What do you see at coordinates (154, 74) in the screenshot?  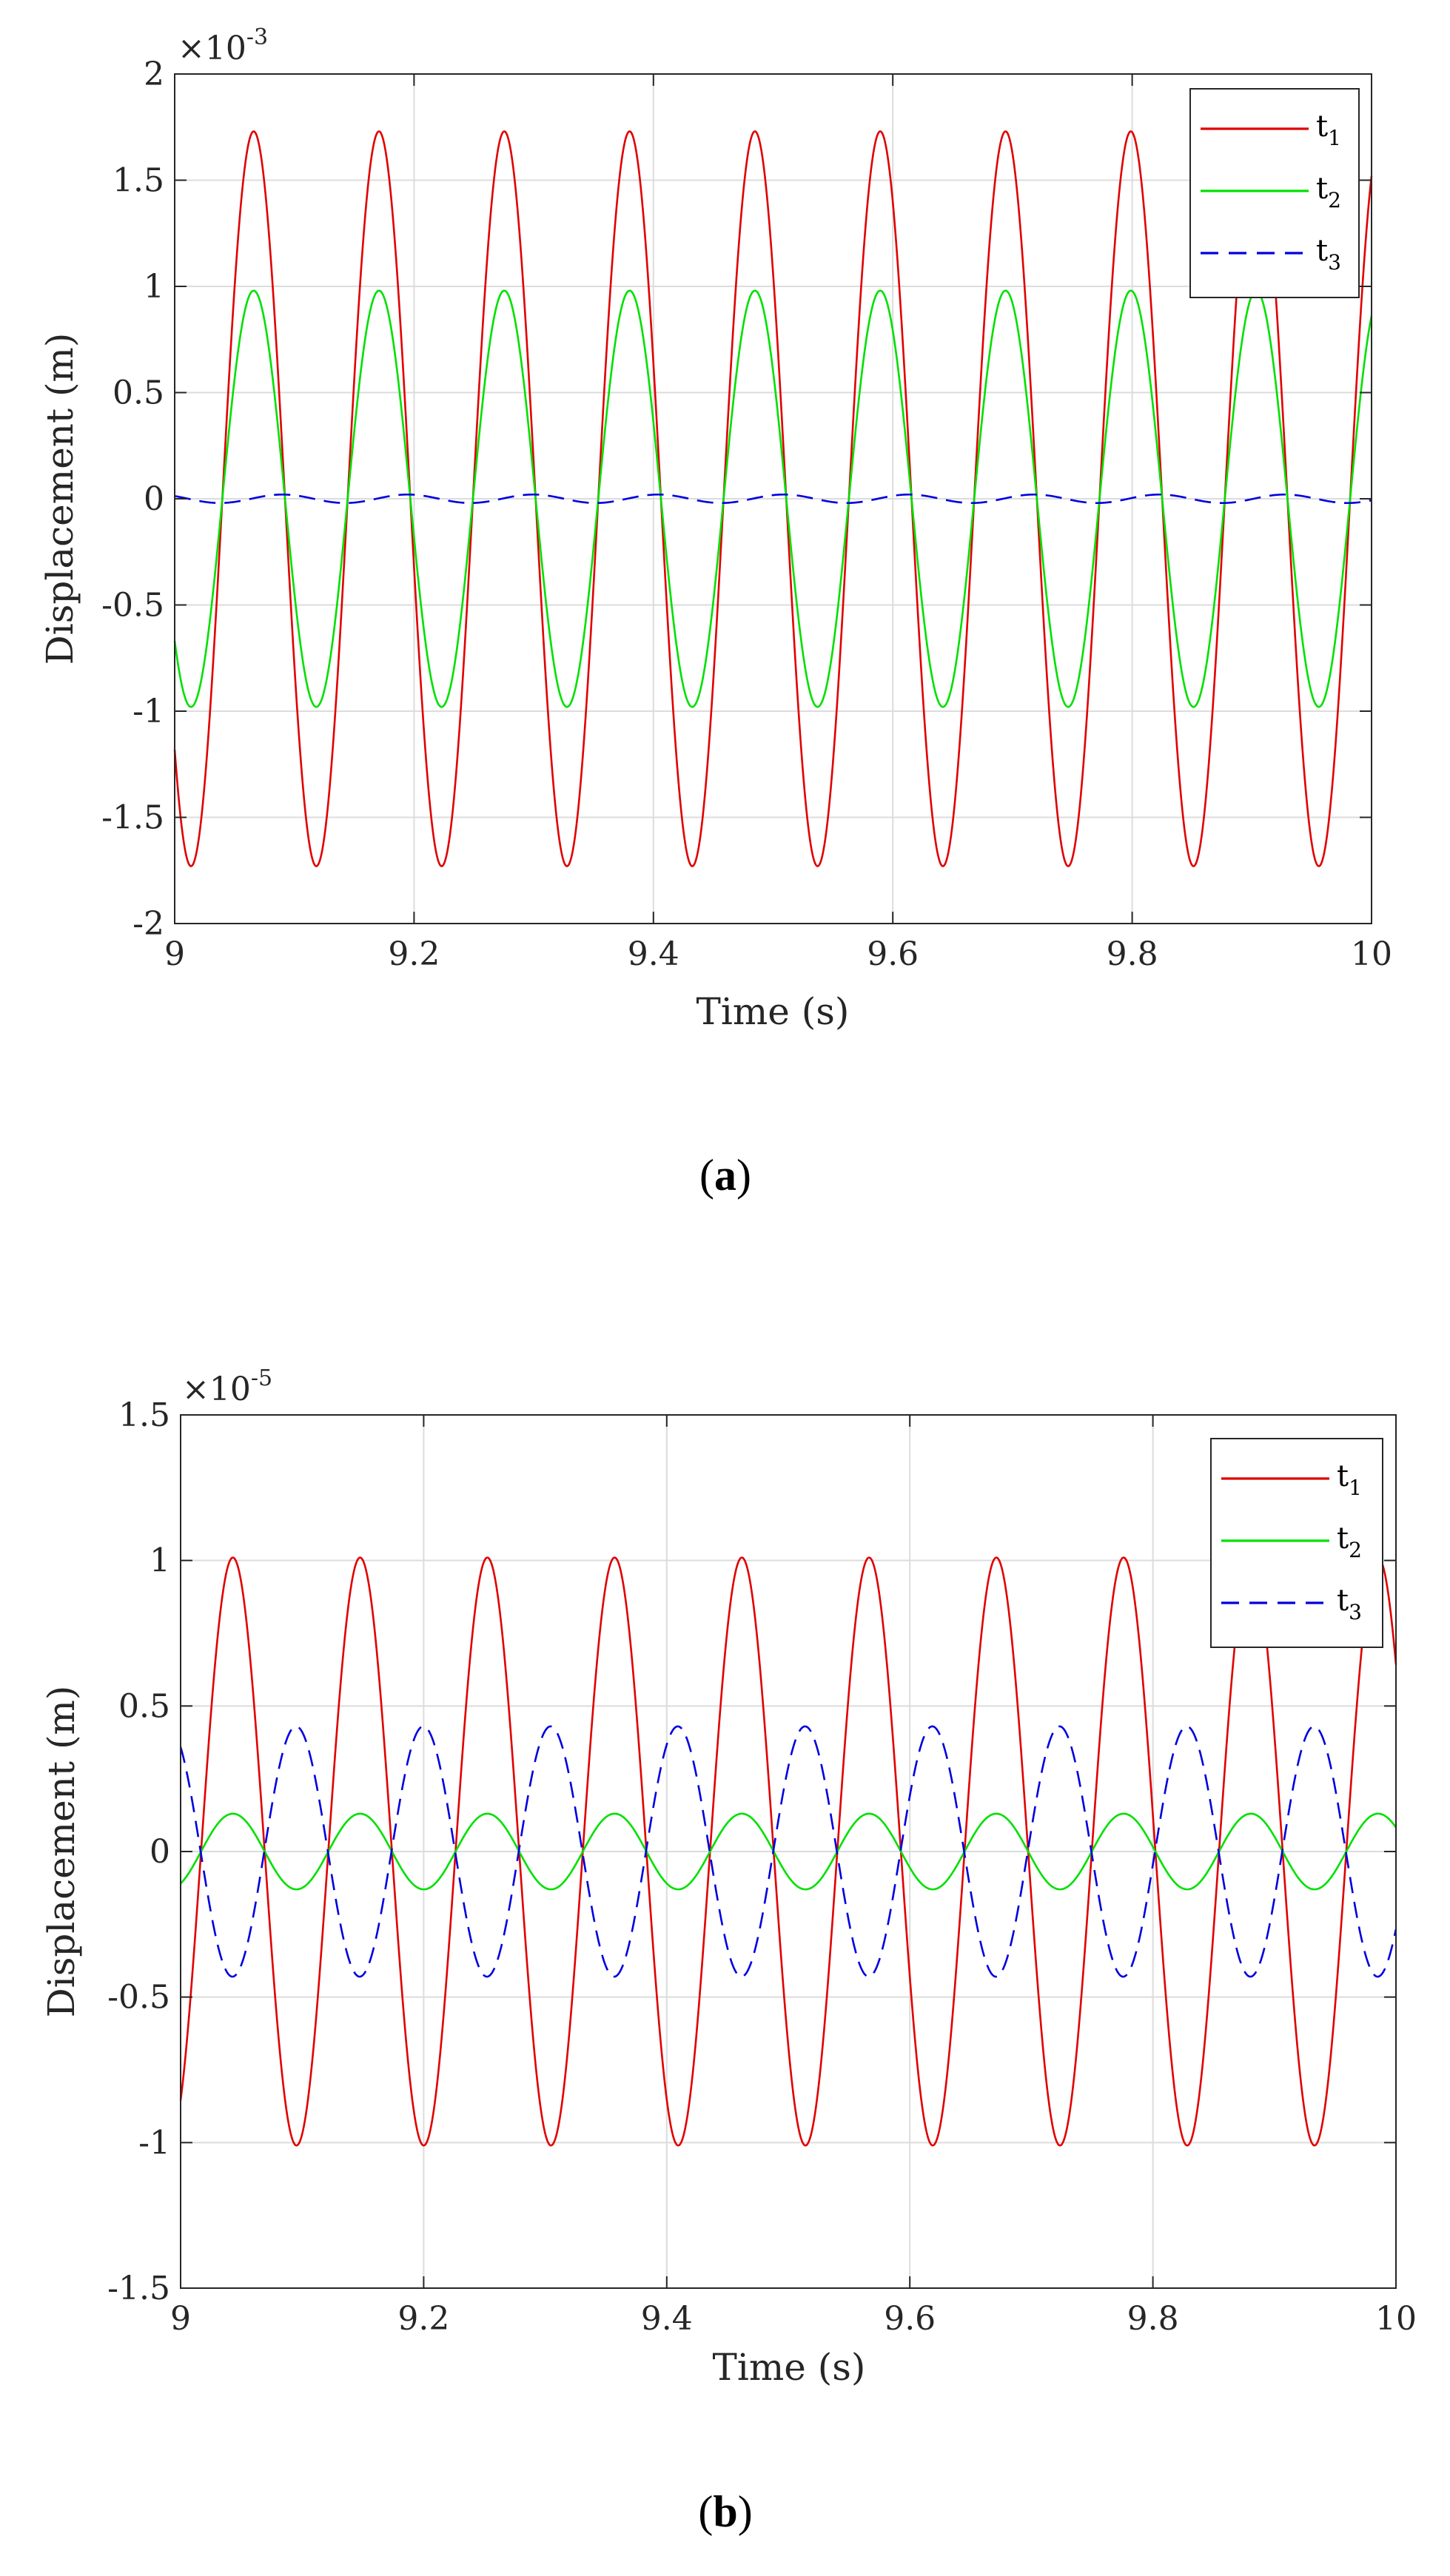 I see `y-tick-label: 2` at bounding box center [154, 74].